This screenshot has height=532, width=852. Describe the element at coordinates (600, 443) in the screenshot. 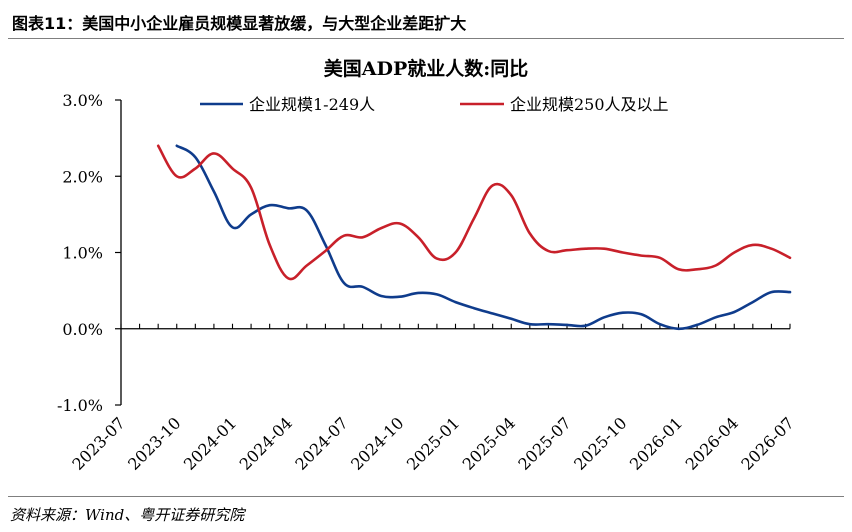

I see `x-tick-label: 2025-10` at that location.